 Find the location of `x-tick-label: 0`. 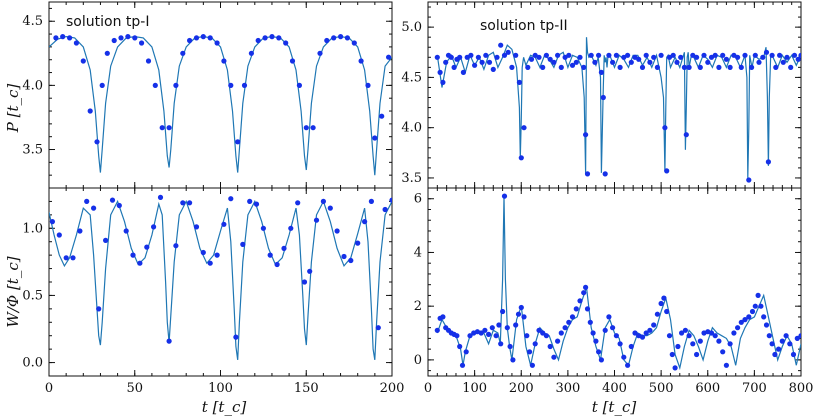

x-tick-label: 0 is located at coordinates (49, 388).